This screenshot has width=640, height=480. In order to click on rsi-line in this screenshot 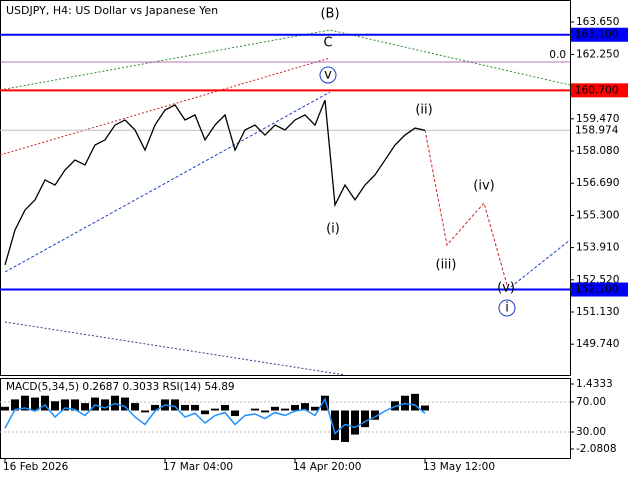, I will do `click(215, 416)`.